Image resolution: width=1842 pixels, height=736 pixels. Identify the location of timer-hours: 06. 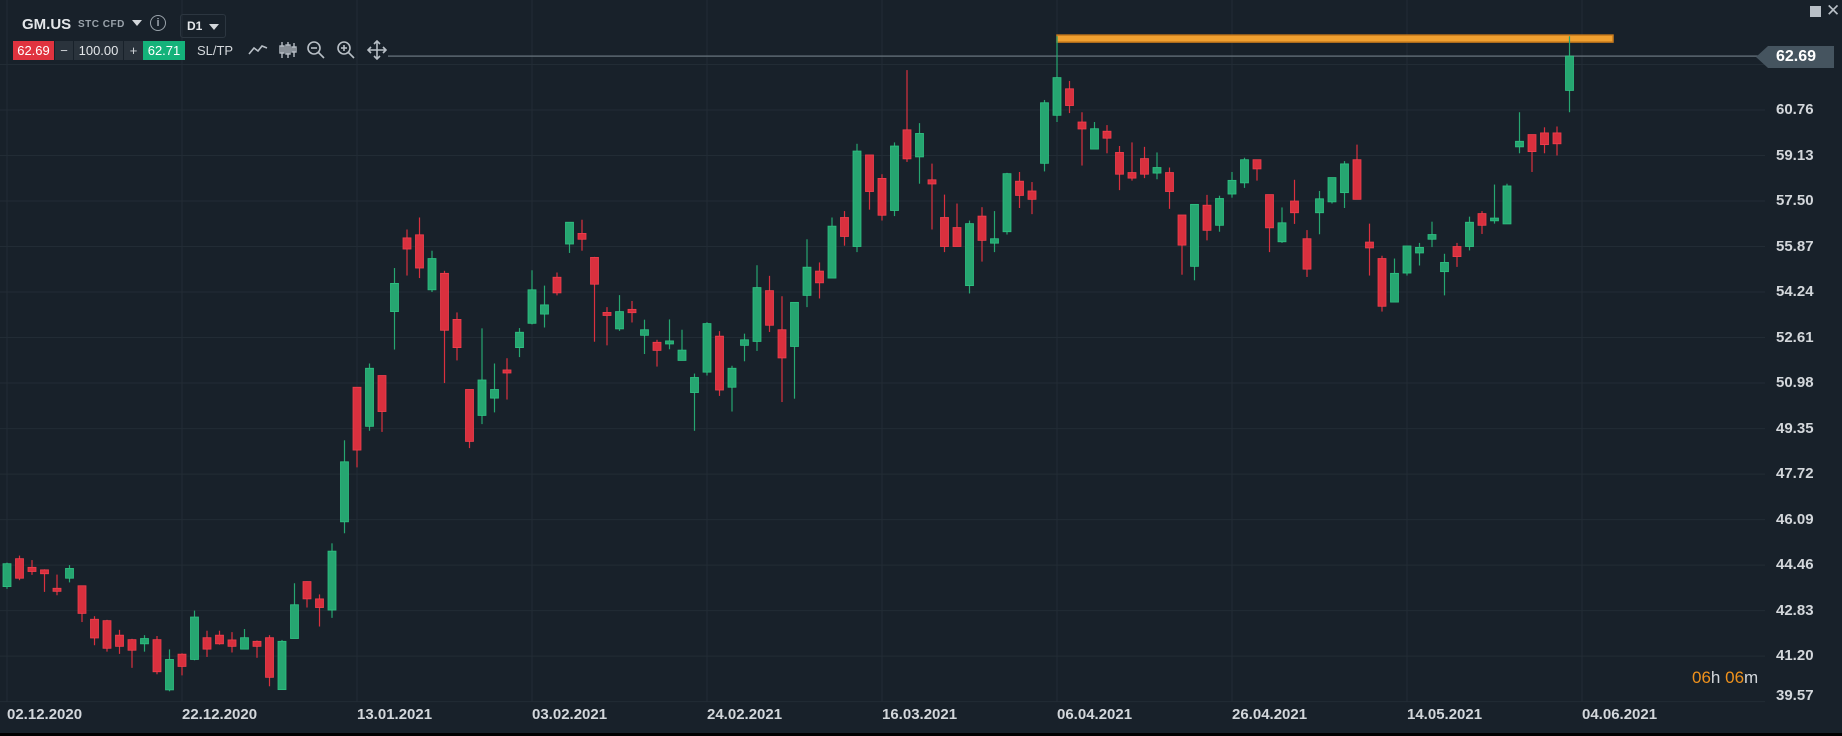
(1701, 677).